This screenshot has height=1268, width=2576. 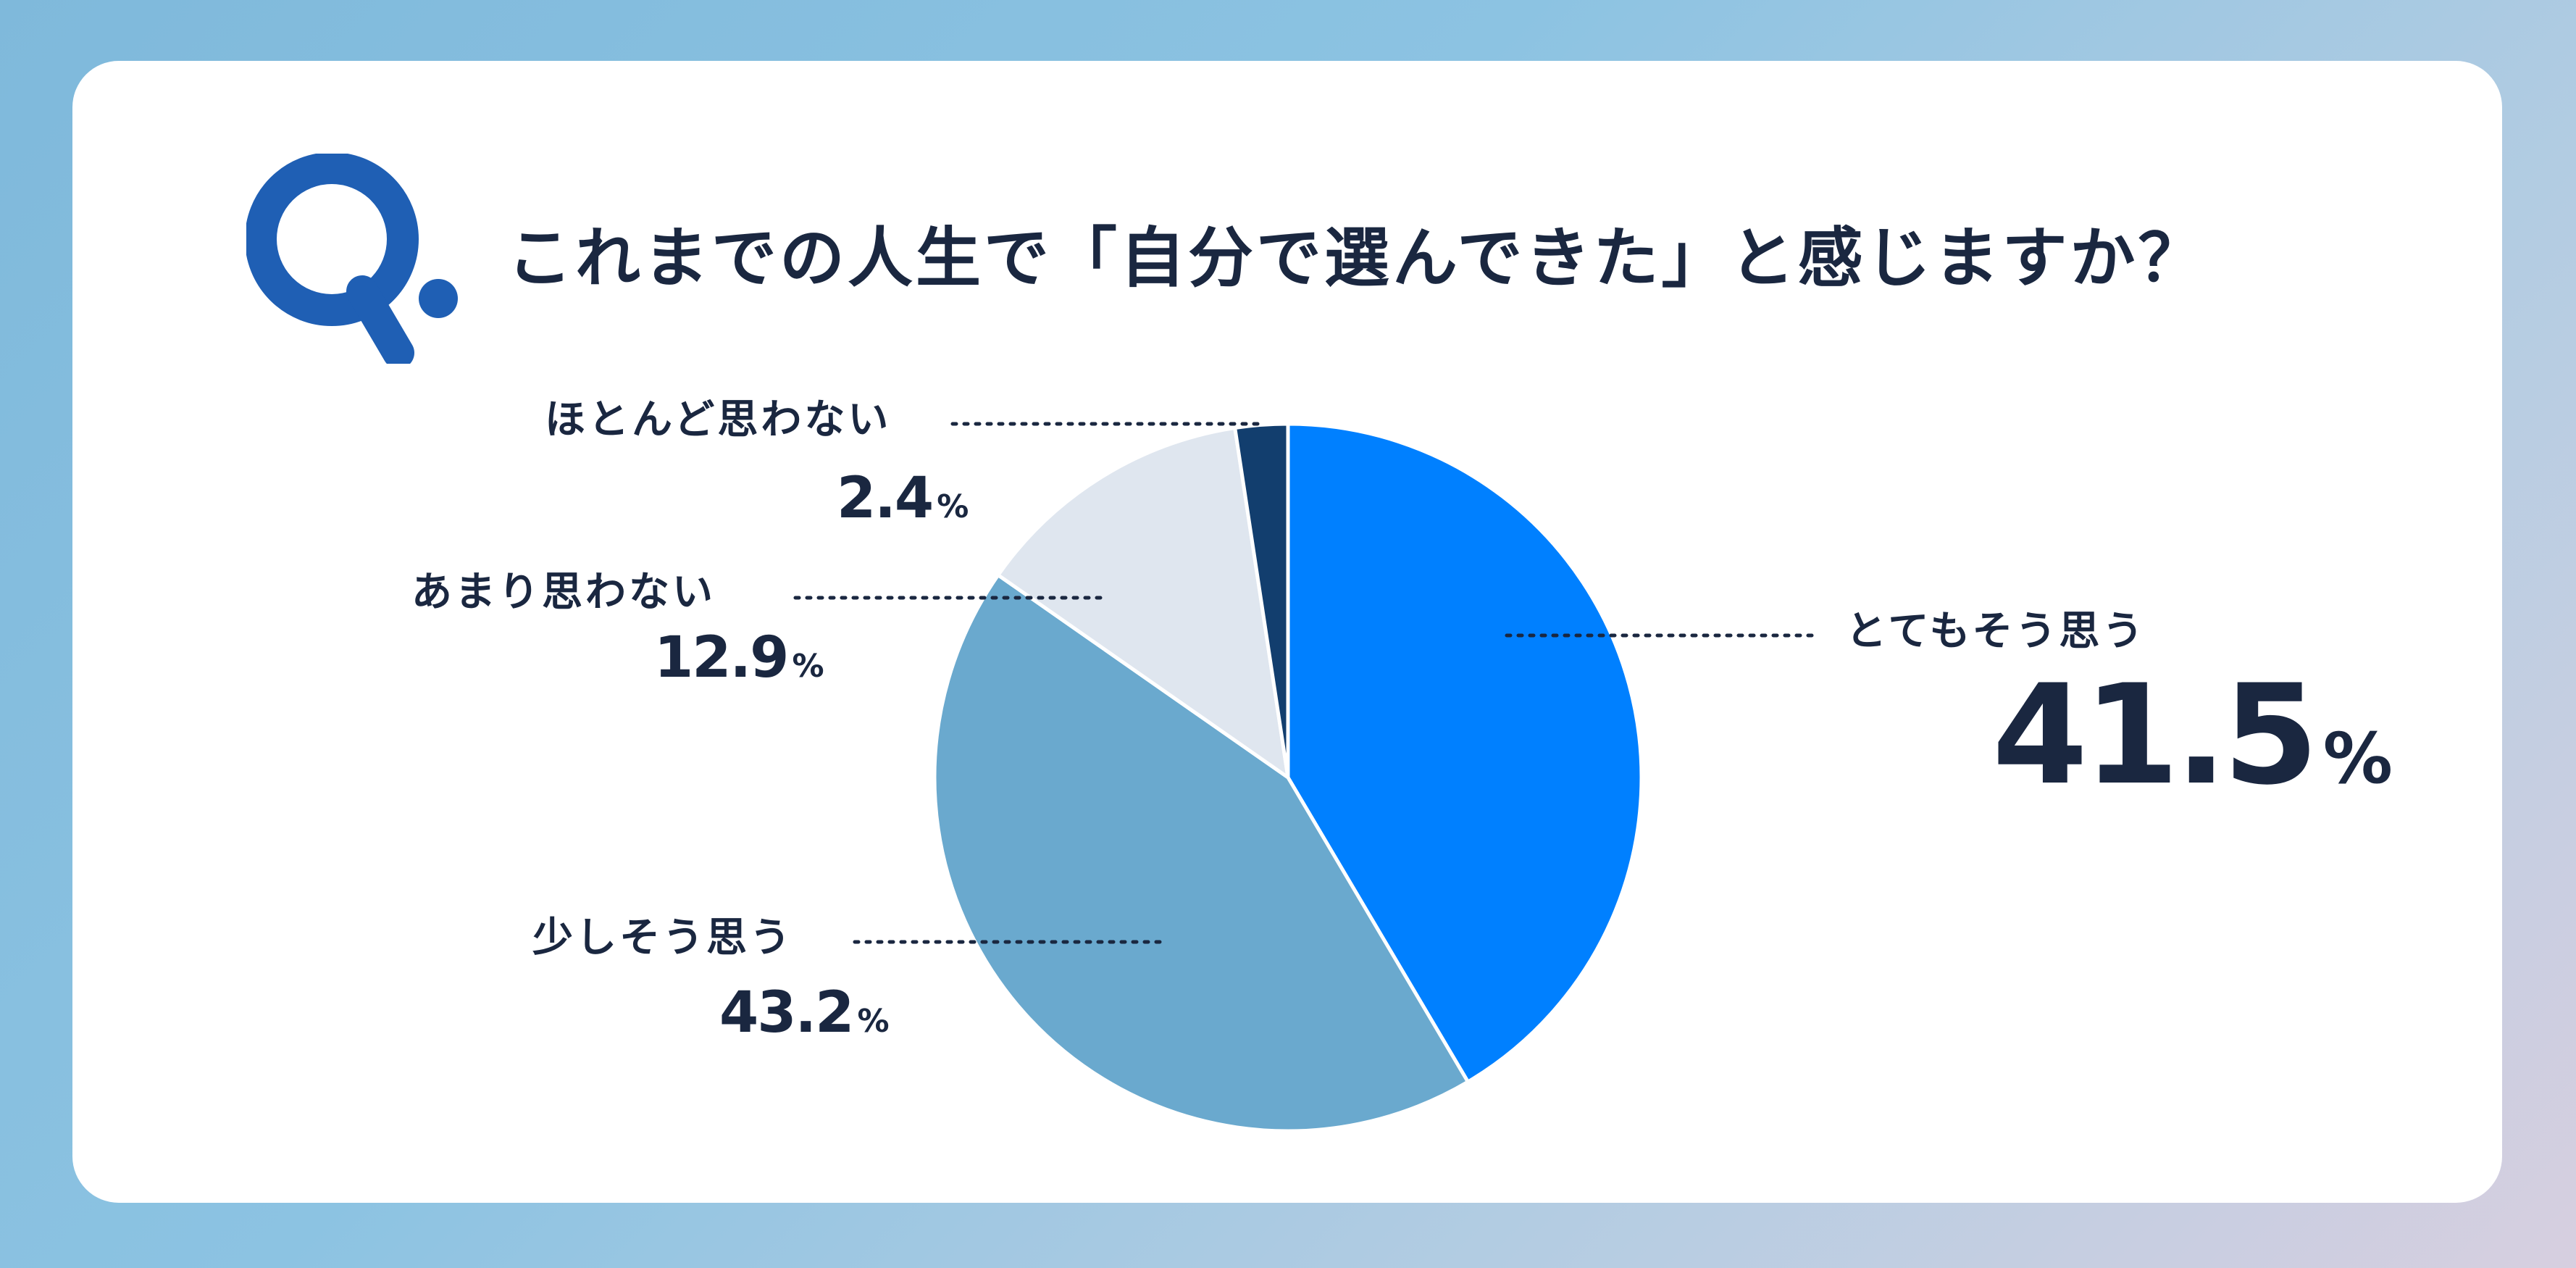 I want to click on slice-value-notmuch: 12.9%, so click(x=739, y=662).